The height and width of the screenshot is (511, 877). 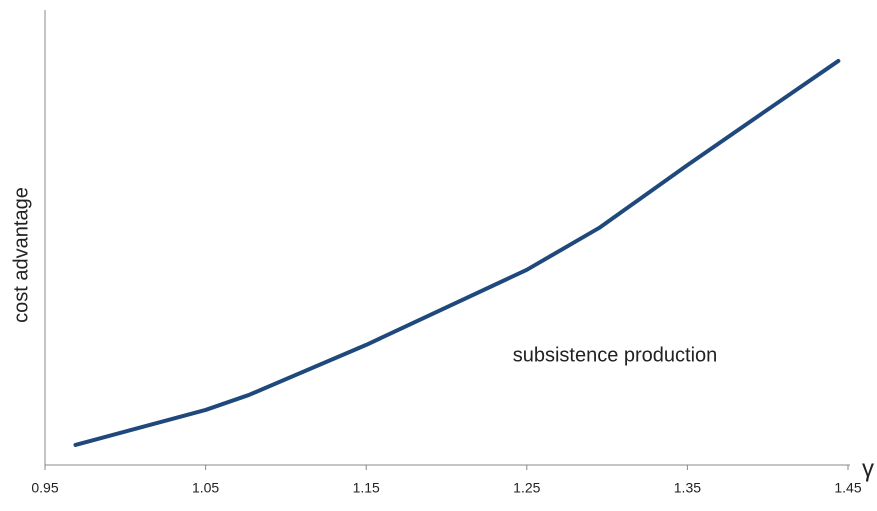 What do you see at coordinates (526, 488) in the screenshot?
I see `x-tick-label: 1.25` at bounding box center [526, 488].